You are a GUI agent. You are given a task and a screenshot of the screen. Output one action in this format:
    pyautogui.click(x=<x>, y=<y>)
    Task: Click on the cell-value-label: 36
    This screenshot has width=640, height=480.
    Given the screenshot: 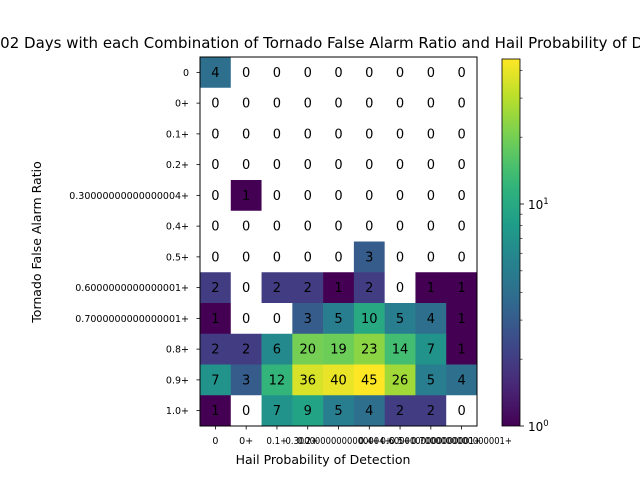 What is the action you would take?
    pyautogui.click(x=307, y=380)
    